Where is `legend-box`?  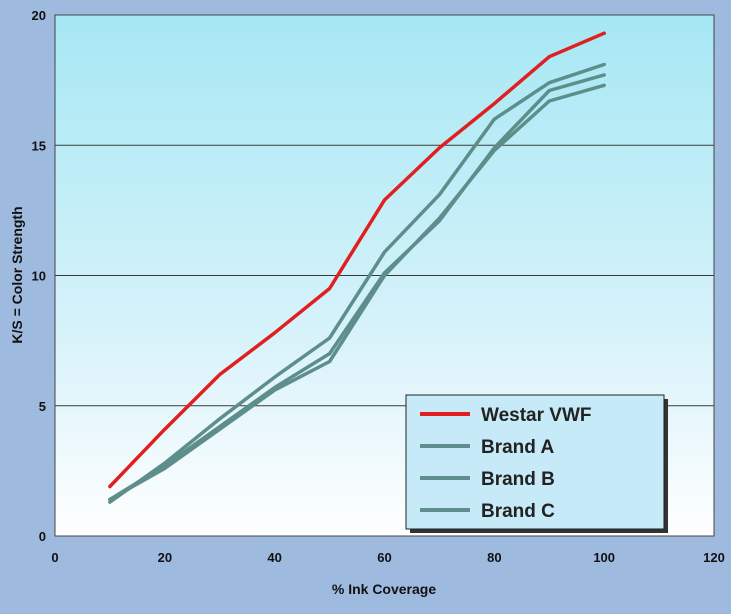
legend-box is located at coordinates (535, 462).